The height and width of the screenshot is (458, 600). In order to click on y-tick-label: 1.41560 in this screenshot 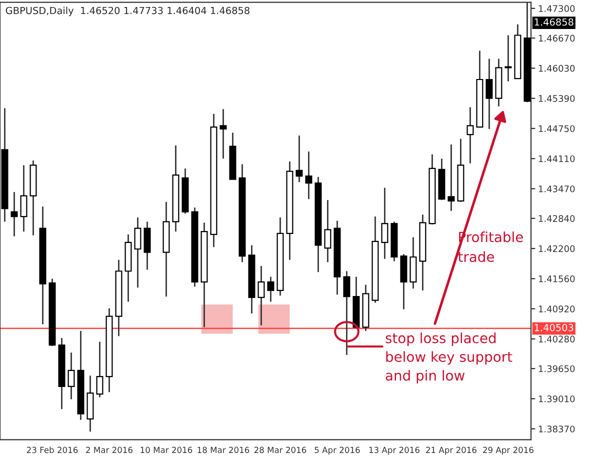, I will do `click(556, 278)`.